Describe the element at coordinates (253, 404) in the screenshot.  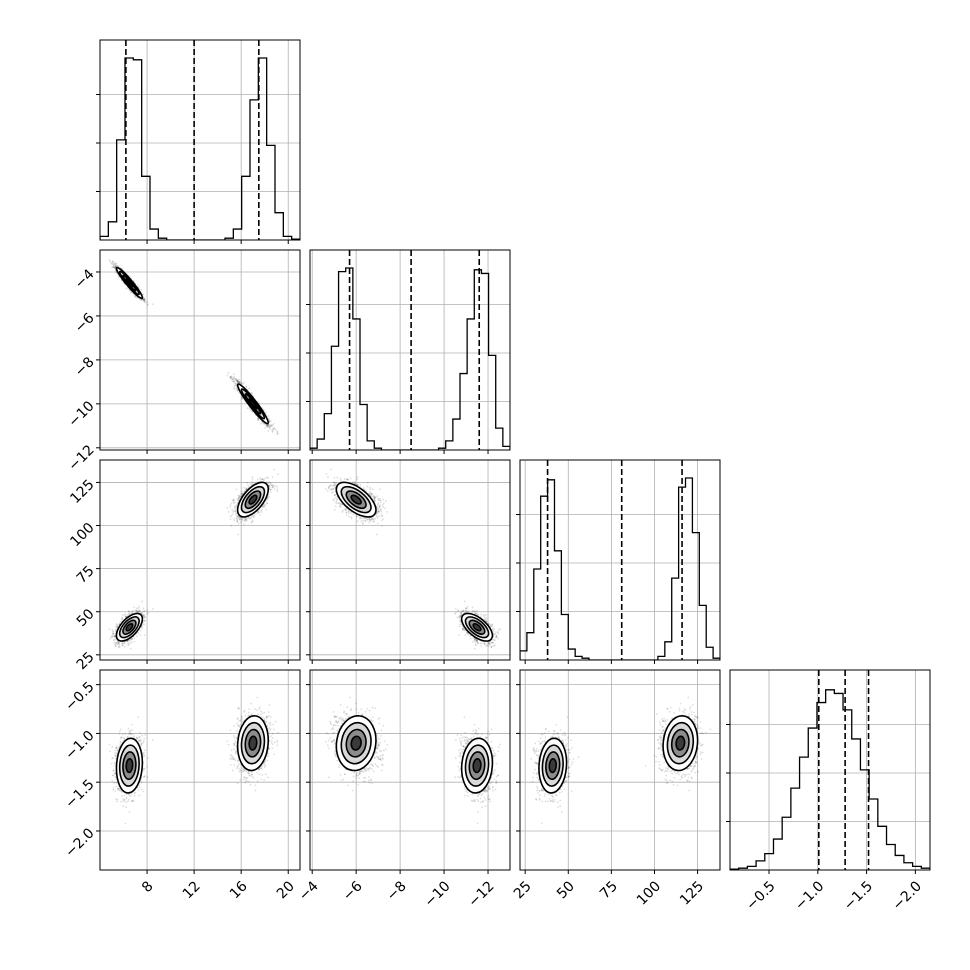
I see `contour-level` at that location.